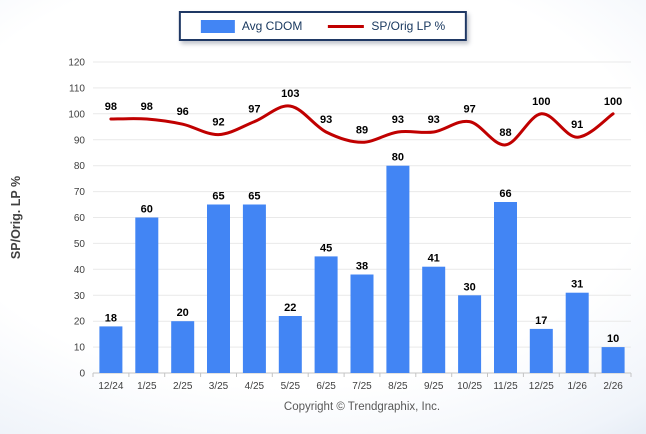  What do you see at coordinates (290, 94) in the screenshot?
I see `line-value-label: 103` at bounding box center [290, 94].